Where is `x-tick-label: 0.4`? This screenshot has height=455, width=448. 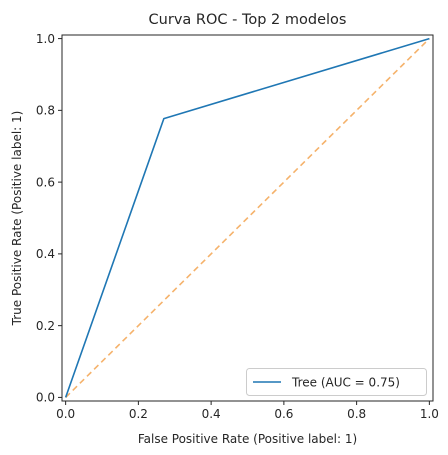
x-tick-label: 0.4 is located at coordinates (211, 414).